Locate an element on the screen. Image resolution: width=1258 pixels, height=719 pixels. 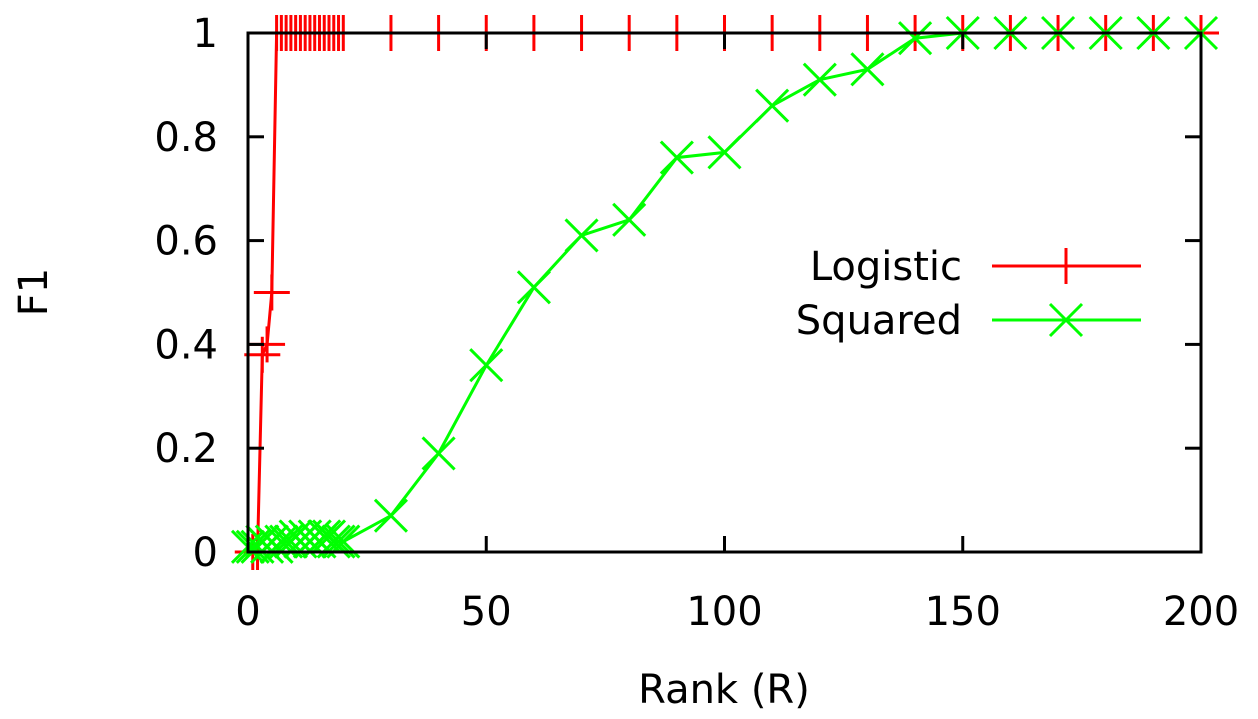
y-tick-label: 0.6 is located at coordinates (186, 242).